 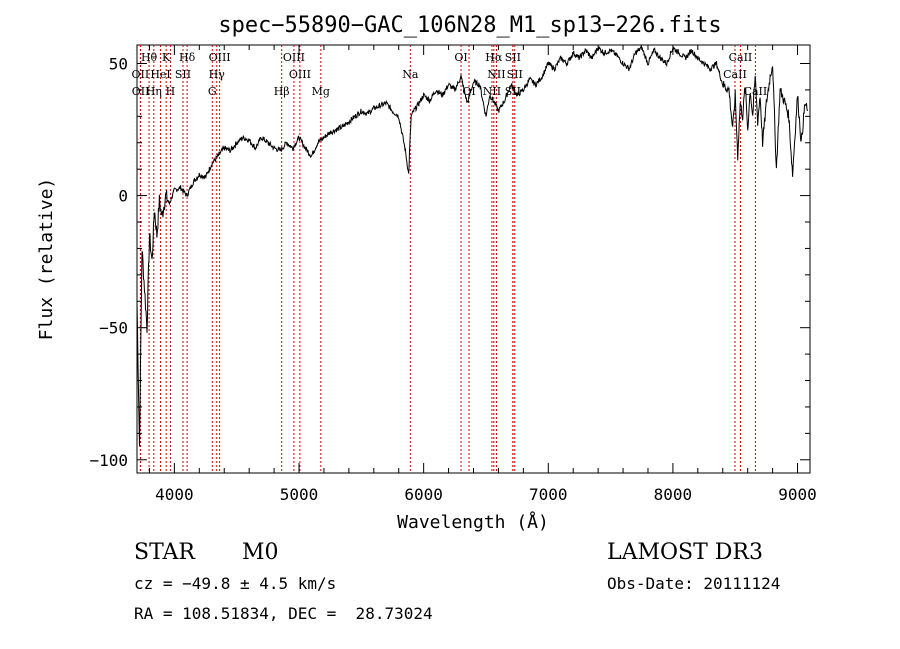 What do you see at coordinates (423, 494) in the screenshot?
I see `x-tick-label: 6000` at bounding box center [423, 494].